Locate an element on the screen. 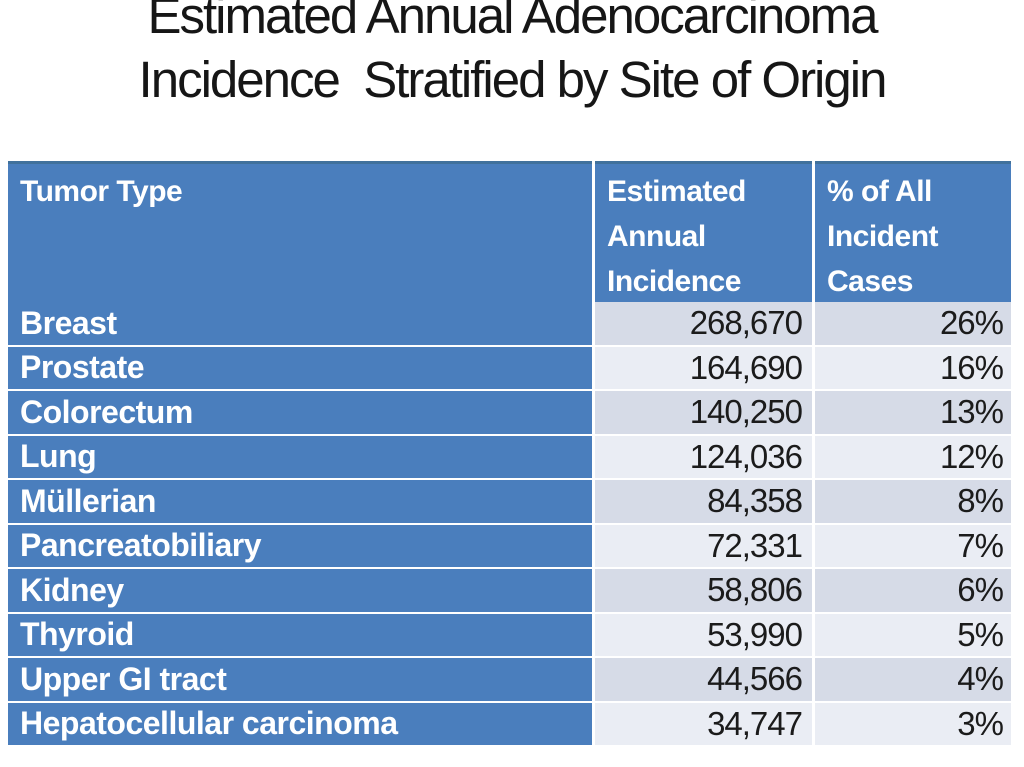 The image size is (1024, 767). incidence-cell: 140,250 is located at coordinates (703, 412).